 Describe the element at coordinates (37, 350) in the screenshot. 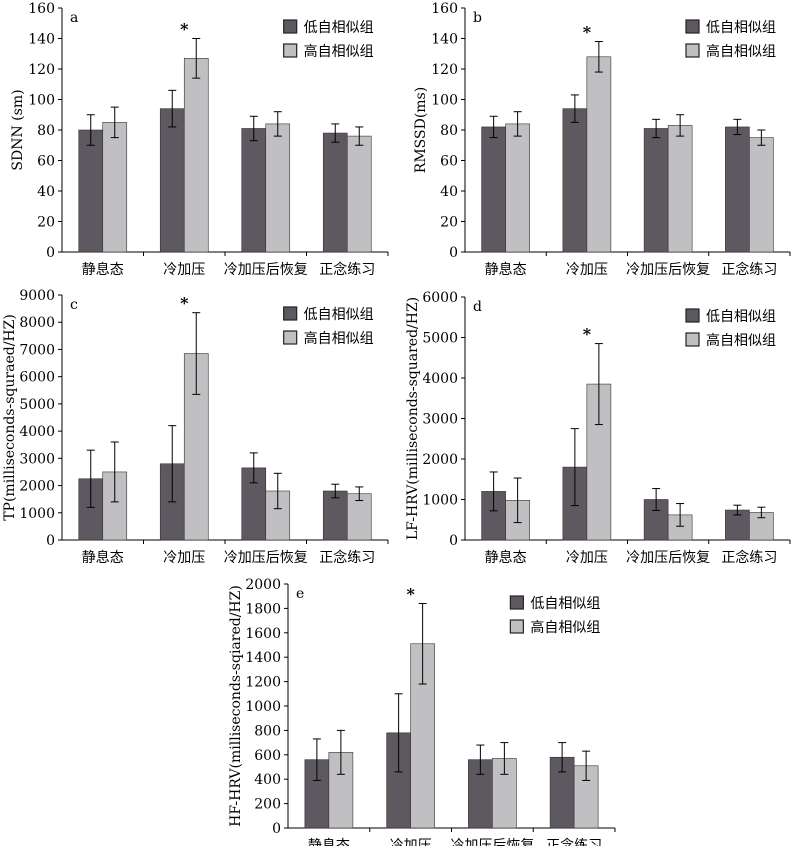

I see `y-tick-label: 7000` at that location.